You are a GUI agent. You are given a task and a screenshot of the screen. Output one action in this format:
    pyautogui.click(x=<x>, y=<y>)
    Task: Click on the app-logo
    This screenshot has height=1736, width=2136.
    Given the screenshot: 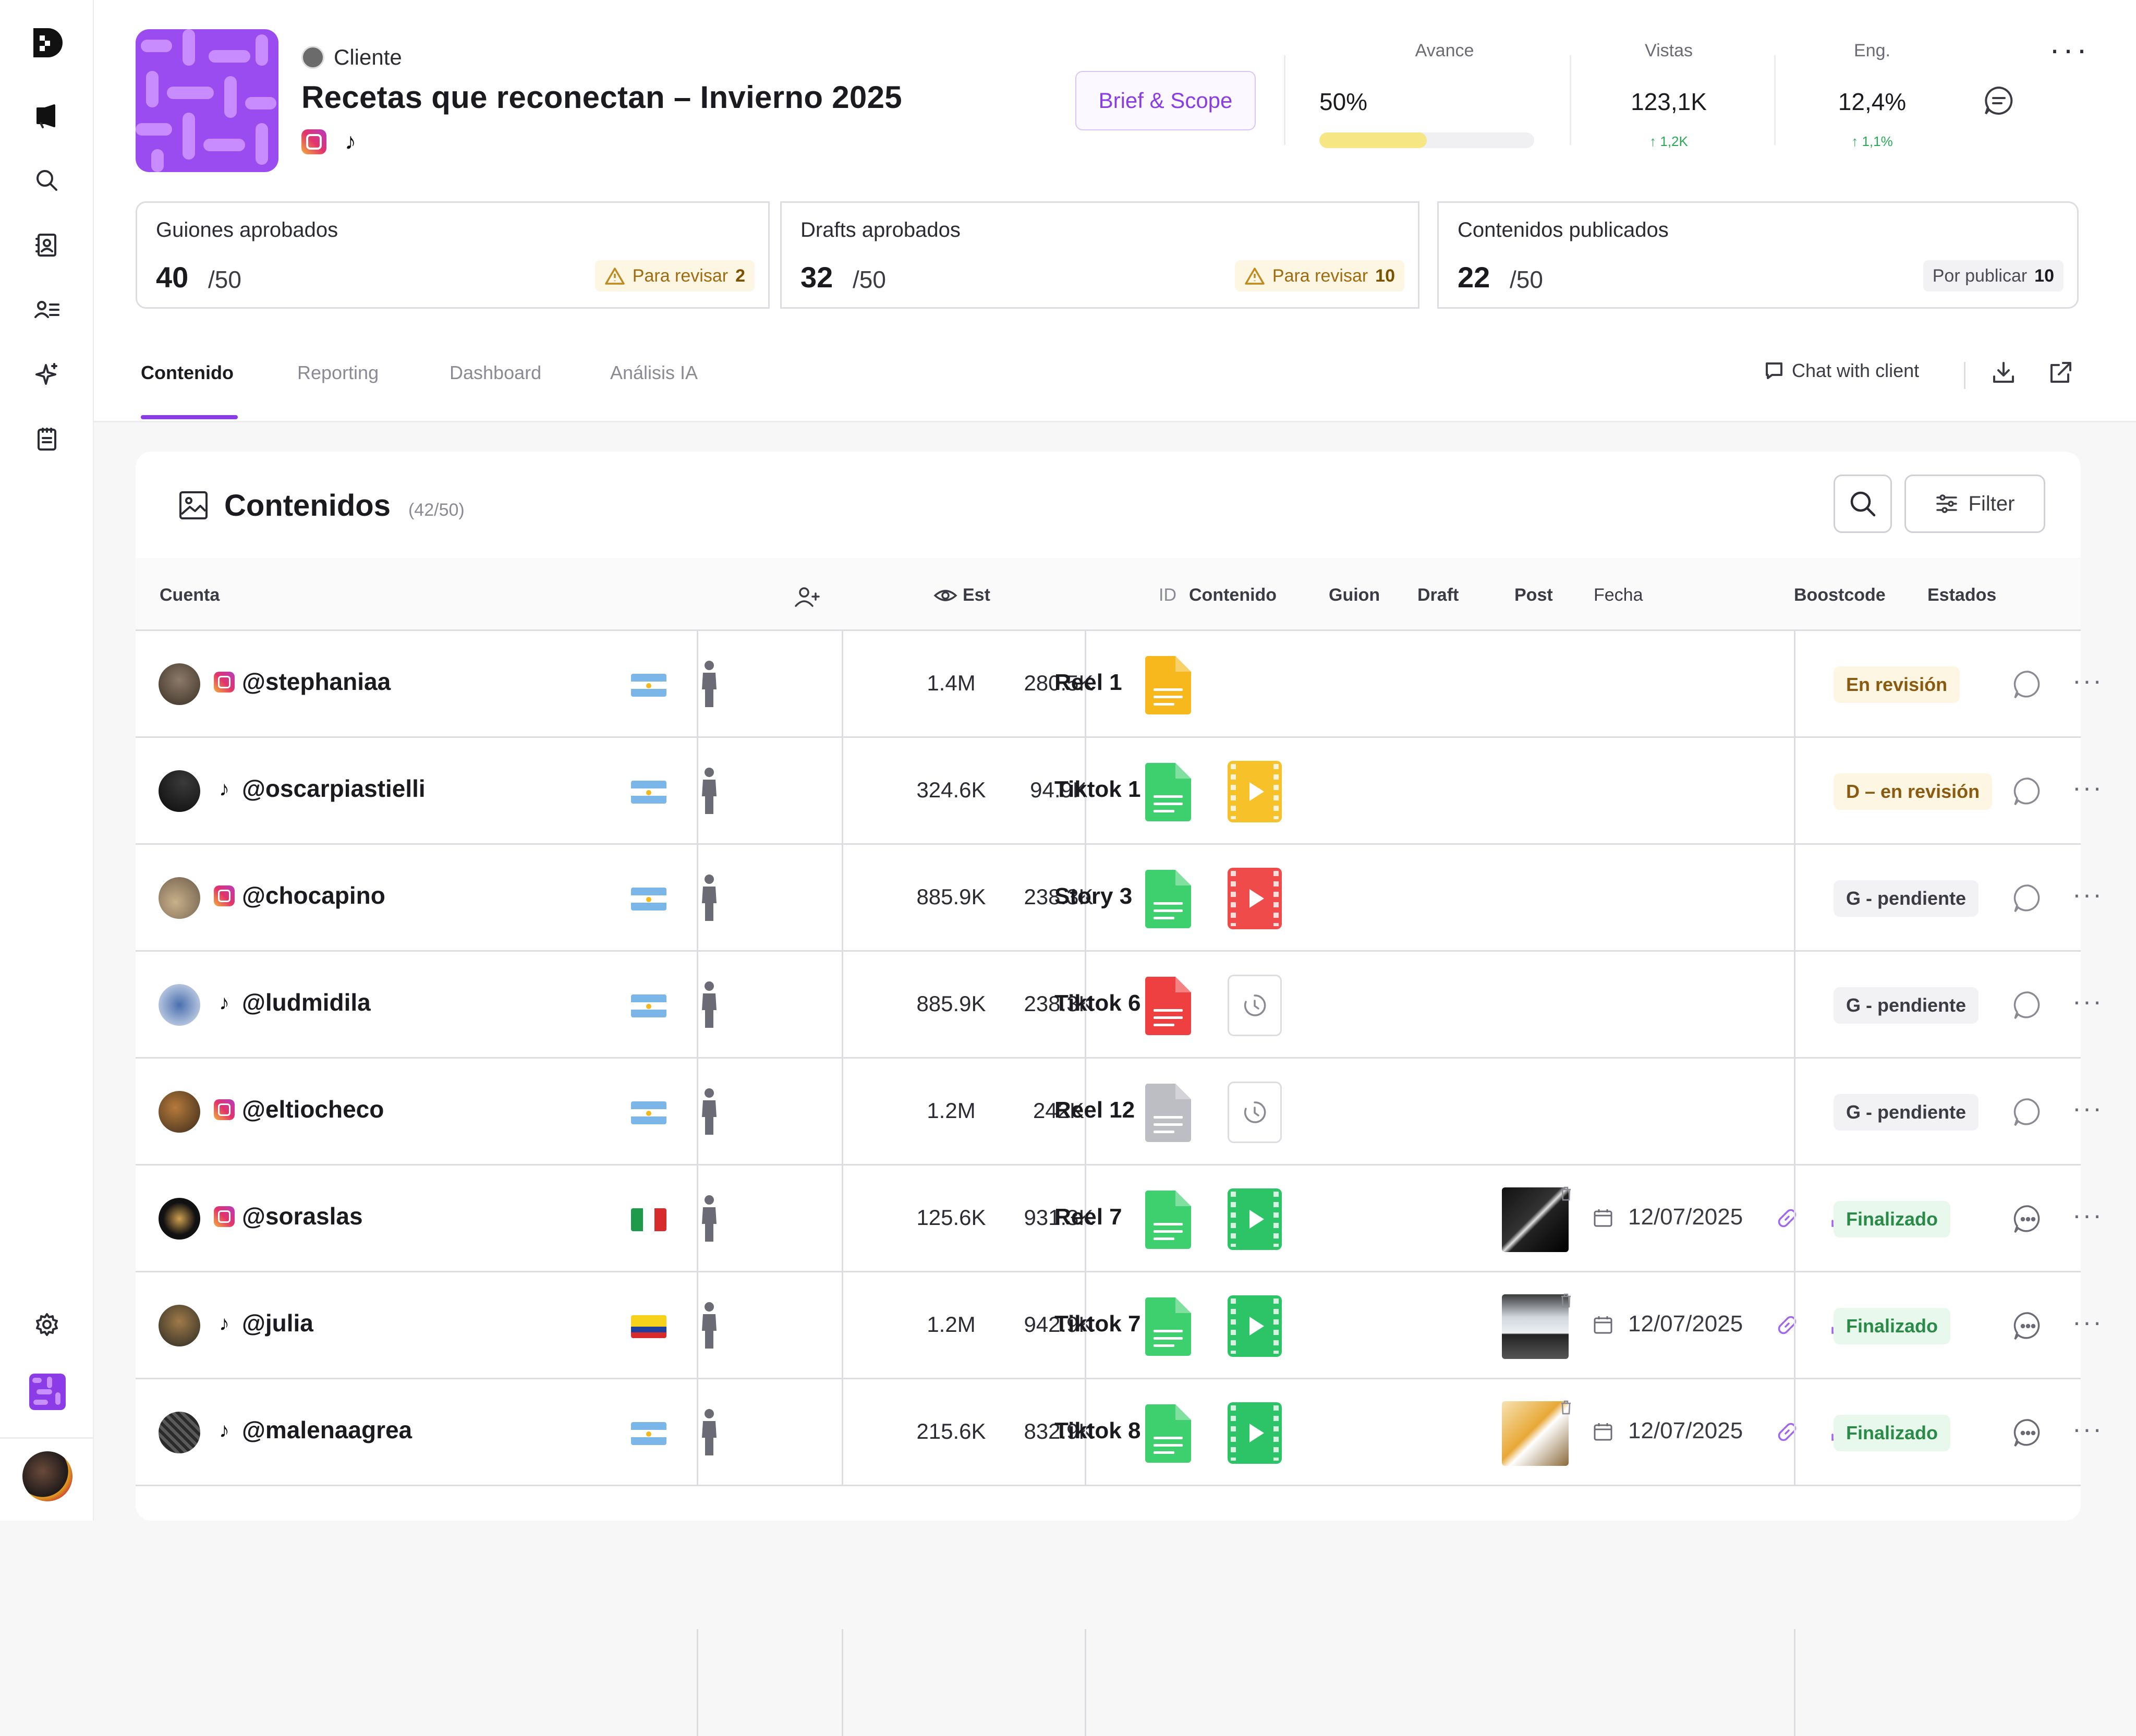 What is the action you would take?
    pyautogui.click(x=47, y=42)
    